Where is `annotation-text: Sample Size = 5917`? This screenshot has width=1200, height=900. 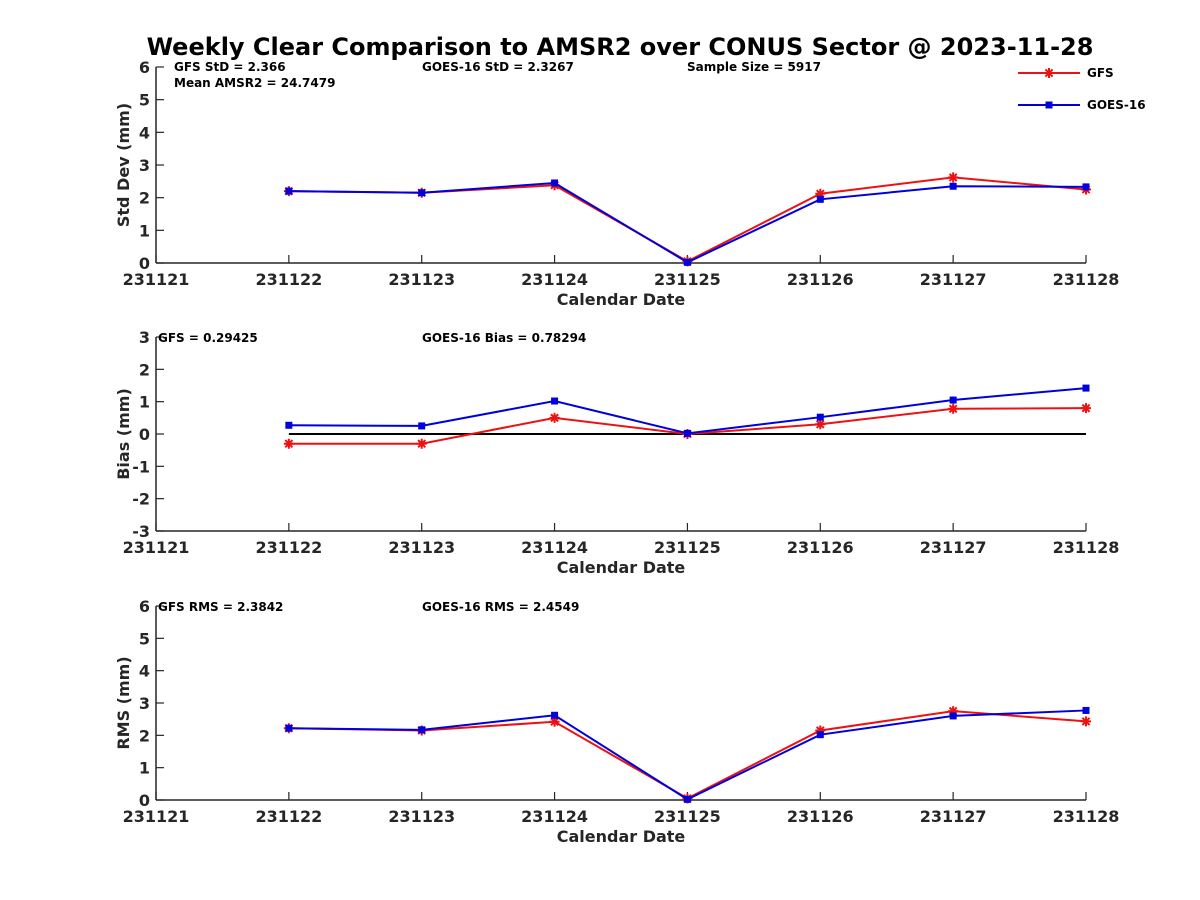
annotation-text: Sample Size = 5917 is located at coordinates (754, 67).